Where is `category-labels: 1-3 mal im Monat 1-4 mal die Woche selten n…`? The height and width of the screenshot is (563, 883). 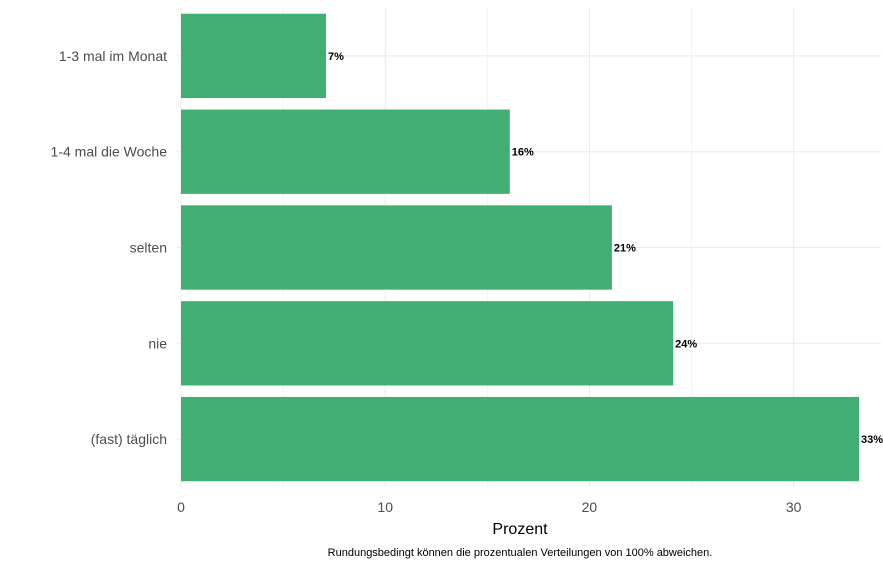 category-labels: 1-3 mal im Monat 1-4 mal die Woche selten n… is located at coordinates (109, 247).